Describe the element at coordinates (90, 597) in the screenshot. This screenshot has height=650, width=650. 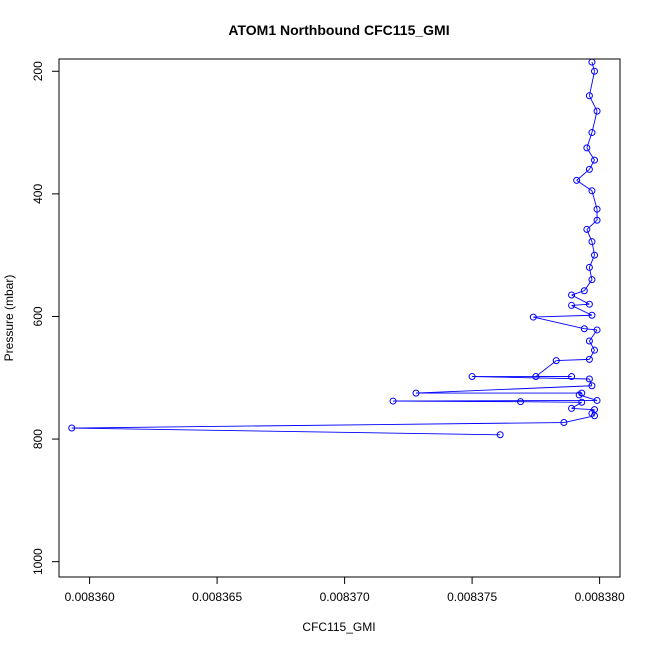
I see `x-tick-label: 0.008360` at that location.